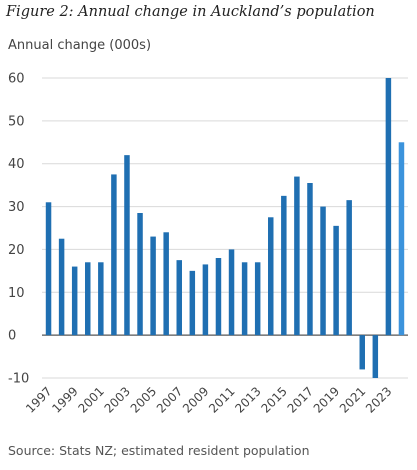 This screenshot has height=470, width=417. Describe the element at coordinates (90, 399) in the screenshot. I see `x-tick-label: 2001` at that location.